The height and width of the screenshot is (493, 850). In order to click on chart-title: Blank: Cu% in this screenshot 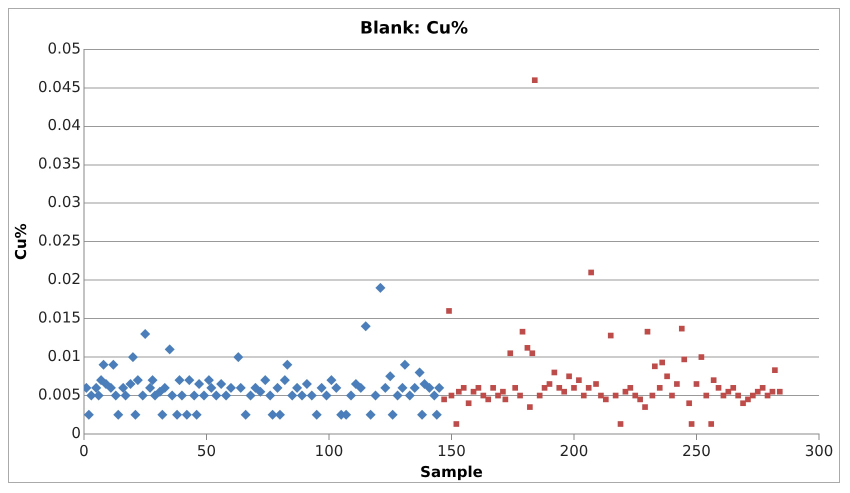, I will do `click(414, 28)`.